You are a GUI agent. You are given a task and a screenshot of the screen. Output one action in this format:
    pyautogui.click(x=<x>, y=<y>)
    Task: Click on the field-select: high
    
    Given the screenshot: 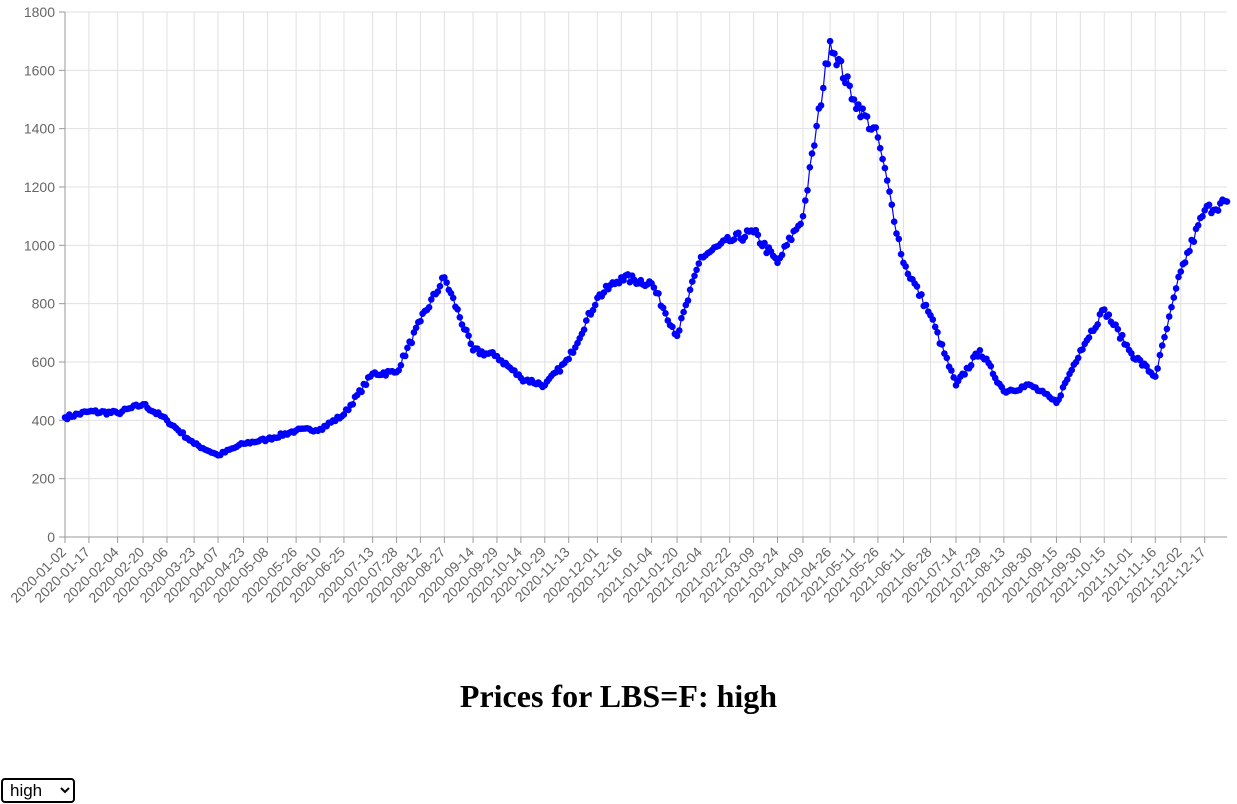 What is the action you would take?
    pyautogui.click(x=38, y=790)
    